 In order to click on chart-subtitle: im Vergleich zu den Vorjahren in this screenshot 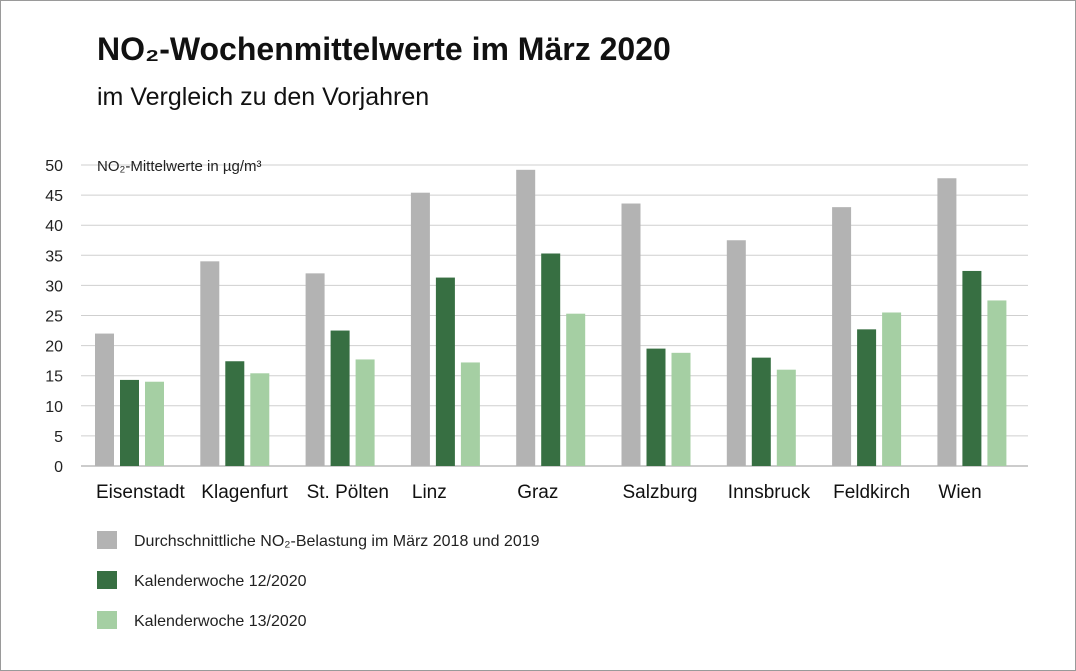, I will do `click(263, 97)`.